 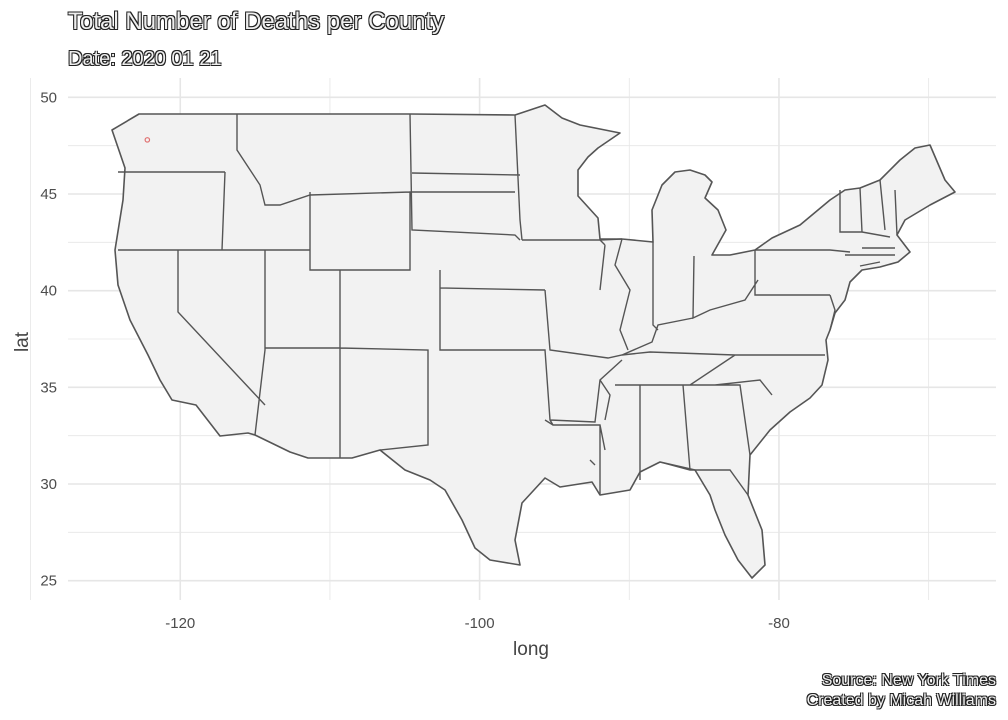 I want to click on death-point, so click(x=147, y=140).